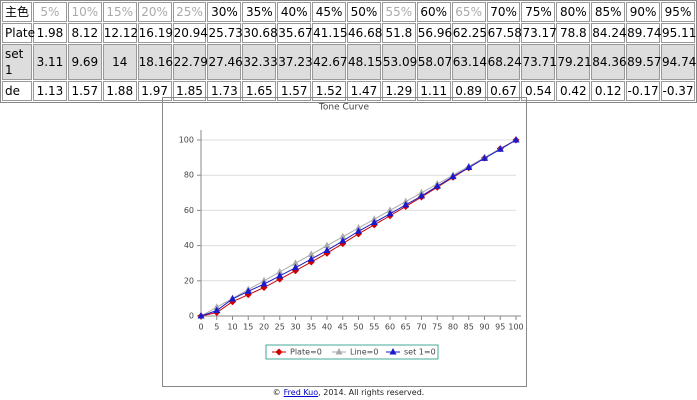  Describe the element at coordinates (50, 33) in the screenshot. I see `cell: 1.98` at that location.